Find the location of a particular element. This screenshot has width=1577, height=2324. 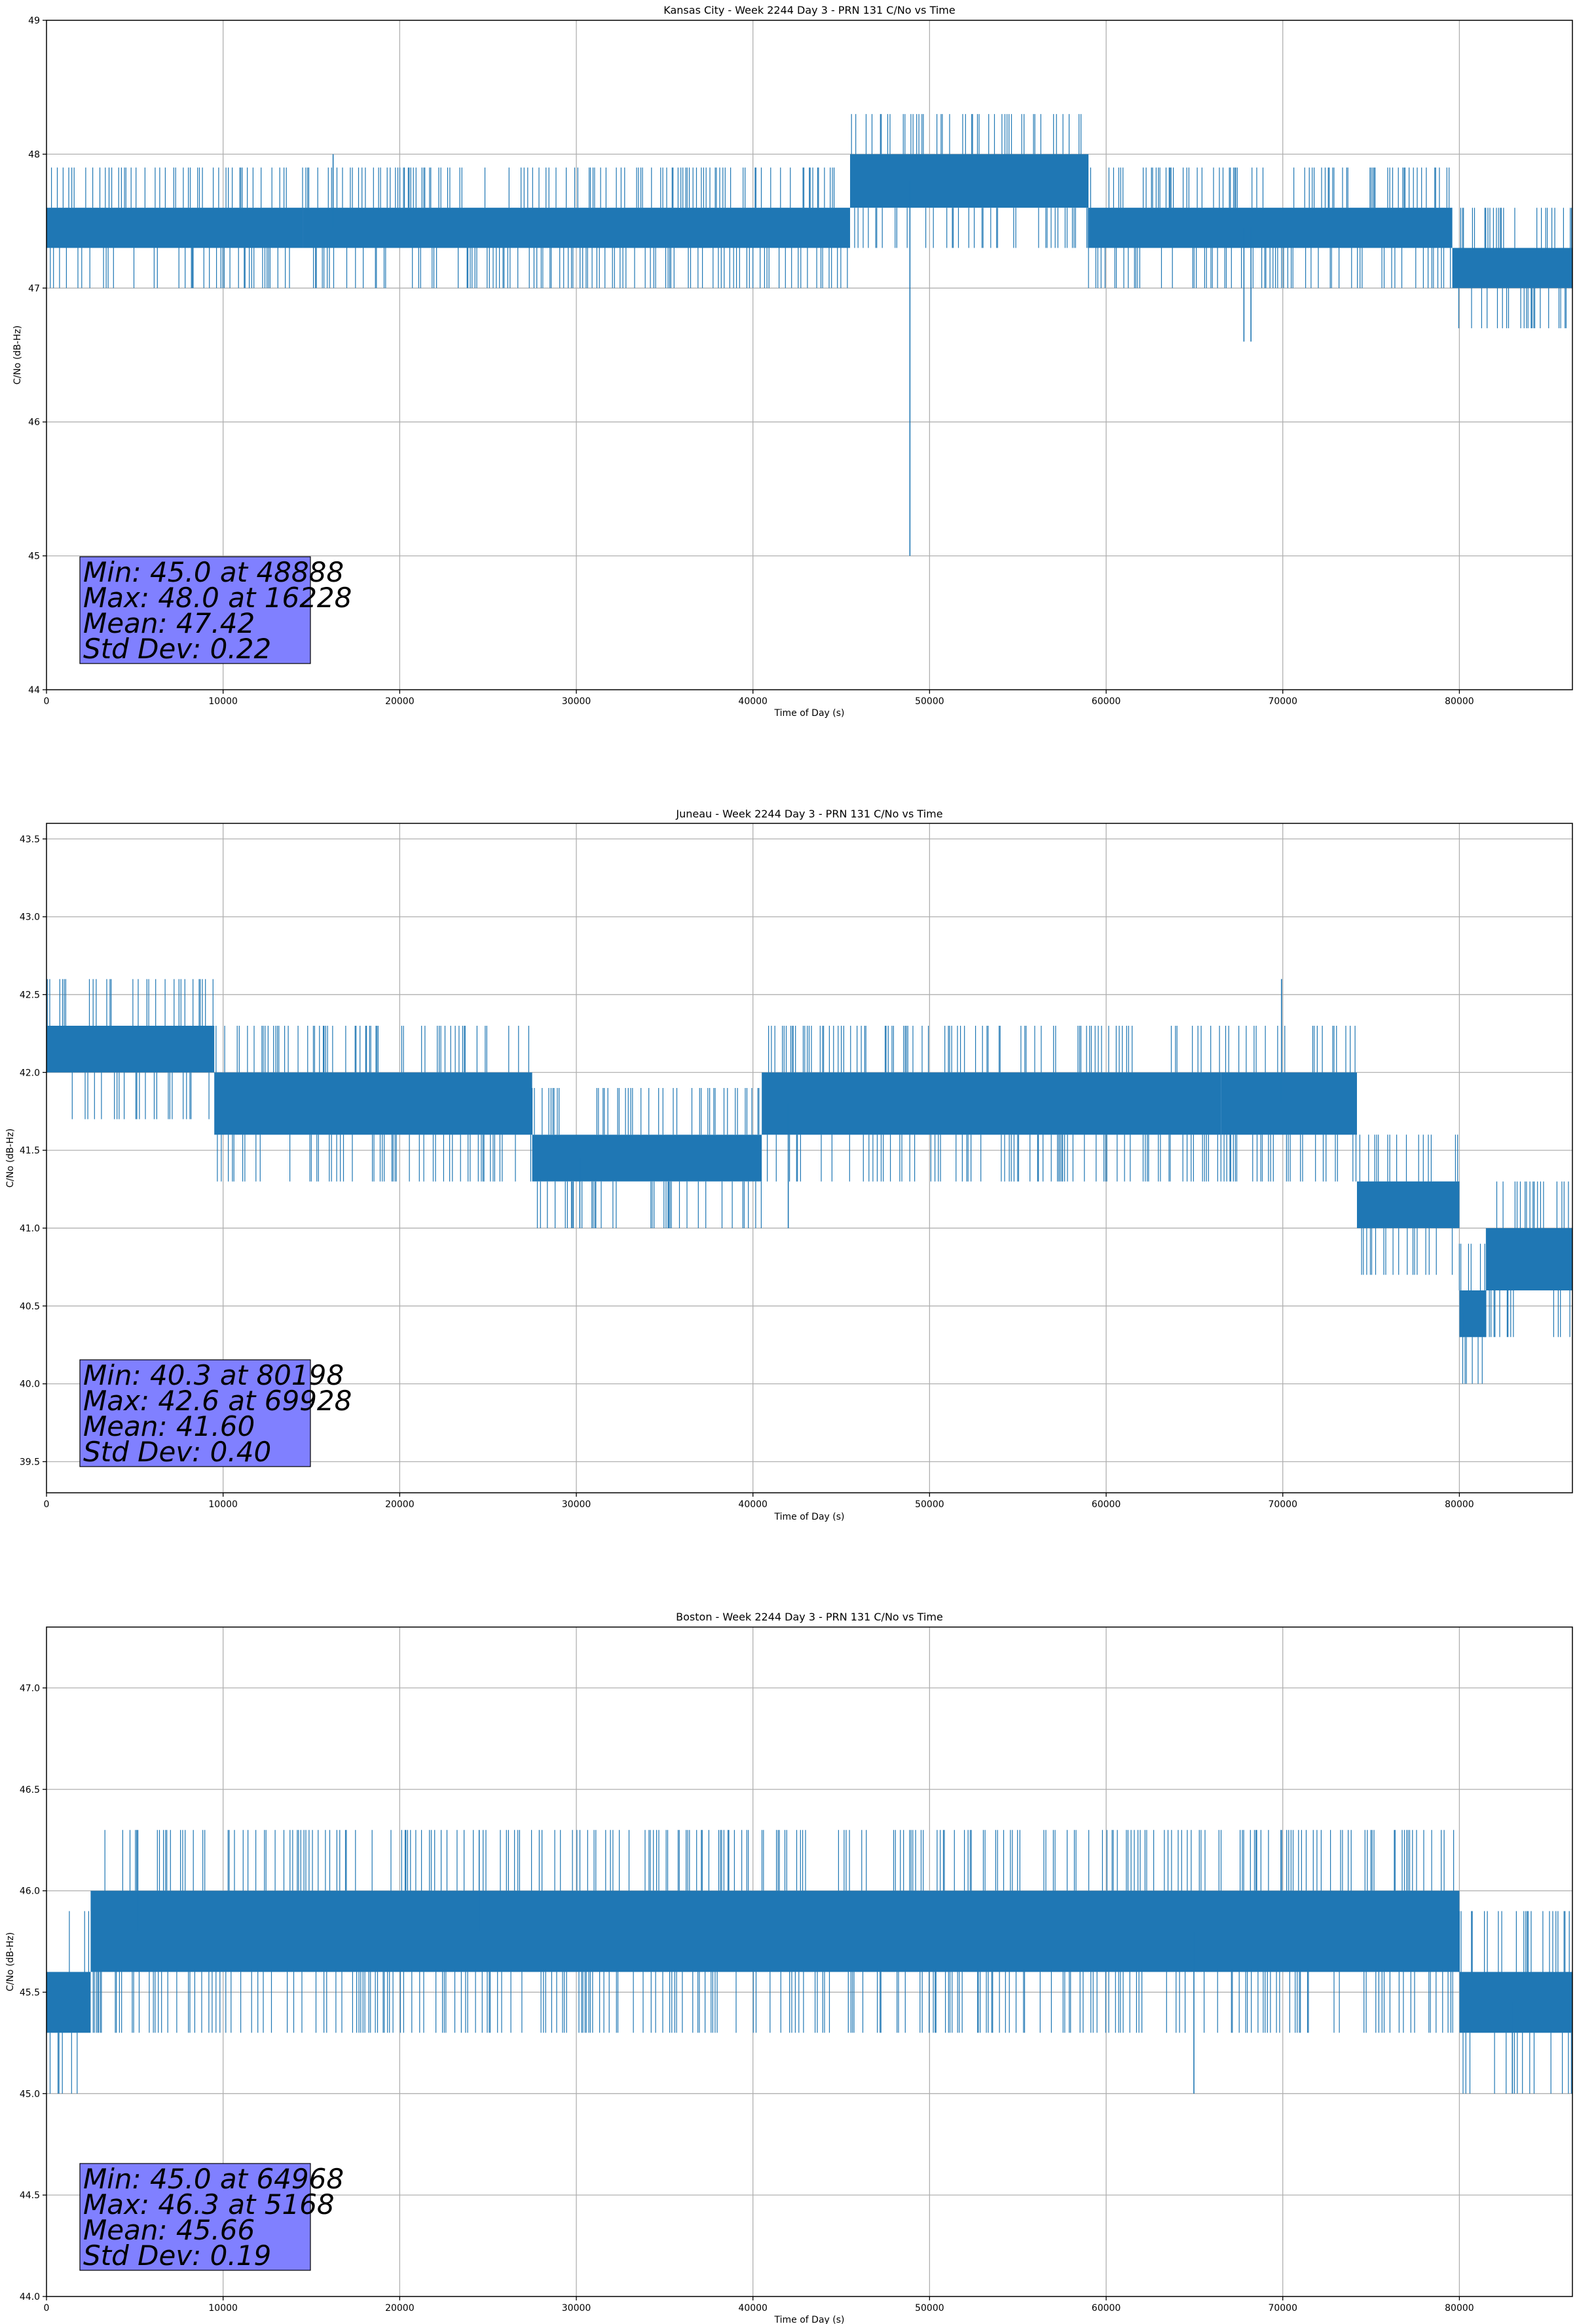

stats-min: Min: 45.0 at 48888 is located at coordinates (213, 572).